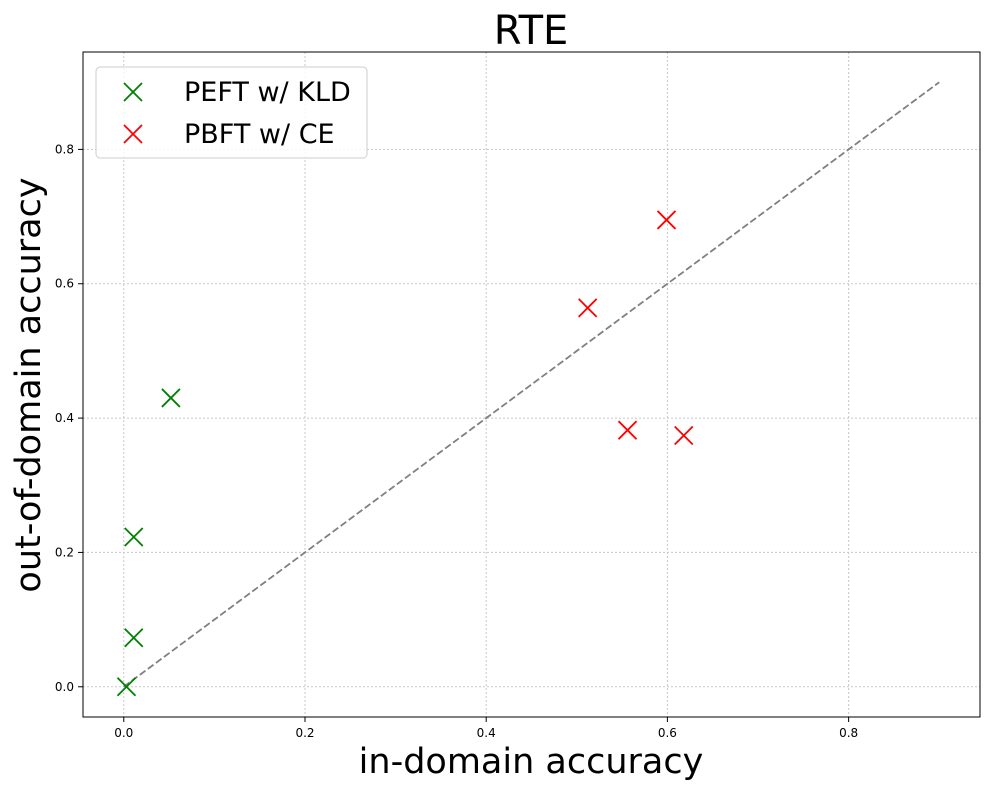 Image resolution: width=989 pixels, height=790 pixels. What do you see at coordinates (531, 31) in the screenshot?
I see `chart-title: RTE` at bounding box center [531, 31].